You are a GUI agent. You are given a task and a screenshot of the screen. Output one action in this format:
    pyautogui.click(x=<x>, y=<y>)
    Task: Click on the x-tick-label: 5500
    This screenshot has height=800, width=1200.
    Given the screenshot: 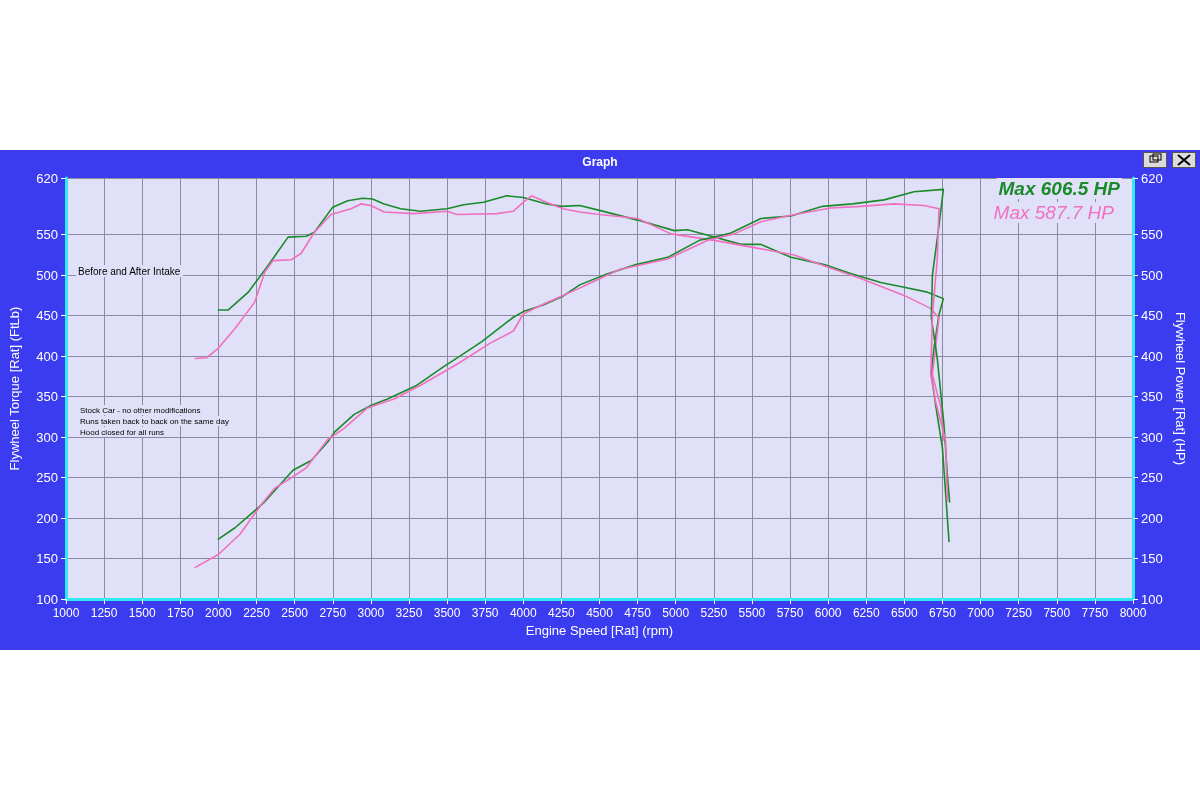 What is the action you would take?
    pyautogui.click(x=752, y=613)
    